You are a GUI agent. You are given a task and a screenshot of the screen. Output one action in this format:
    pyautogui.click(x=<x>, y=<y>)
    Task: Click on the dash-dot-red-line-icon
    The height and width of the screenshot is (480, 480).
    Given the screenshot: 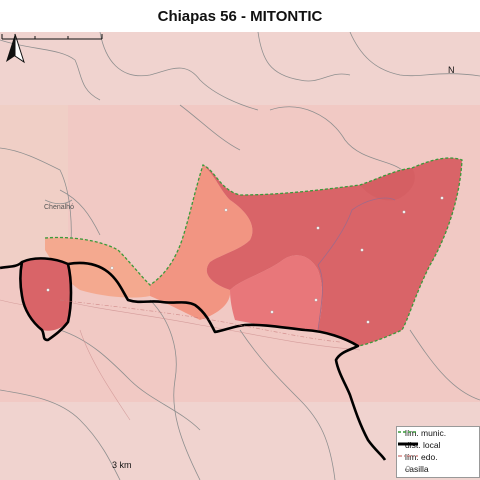 What is the action you would take?
    pyautogui.click(x=408, y=456)
    